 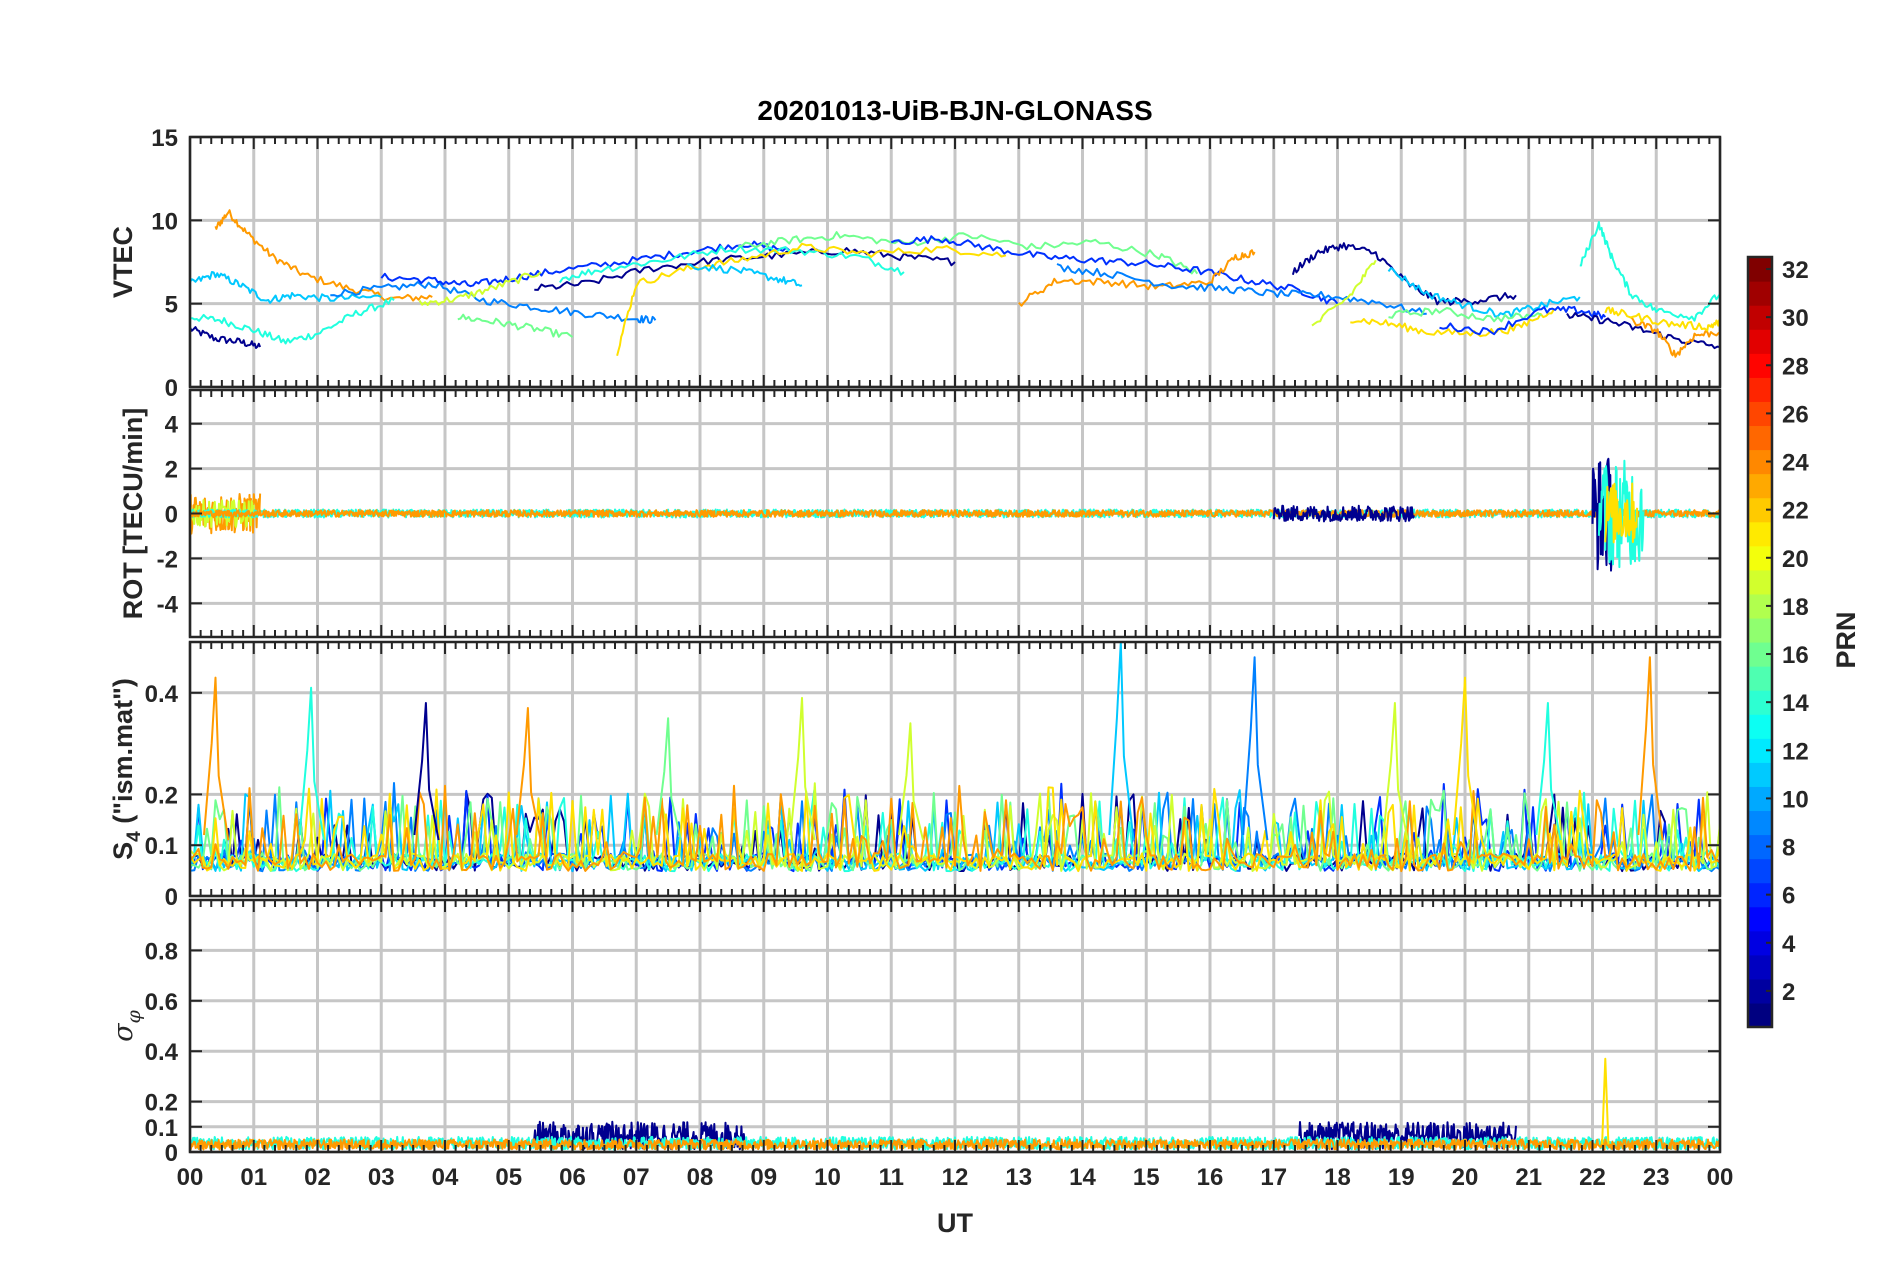 I want to click on x-tick-label: 03, so click(x=381, y=1177).